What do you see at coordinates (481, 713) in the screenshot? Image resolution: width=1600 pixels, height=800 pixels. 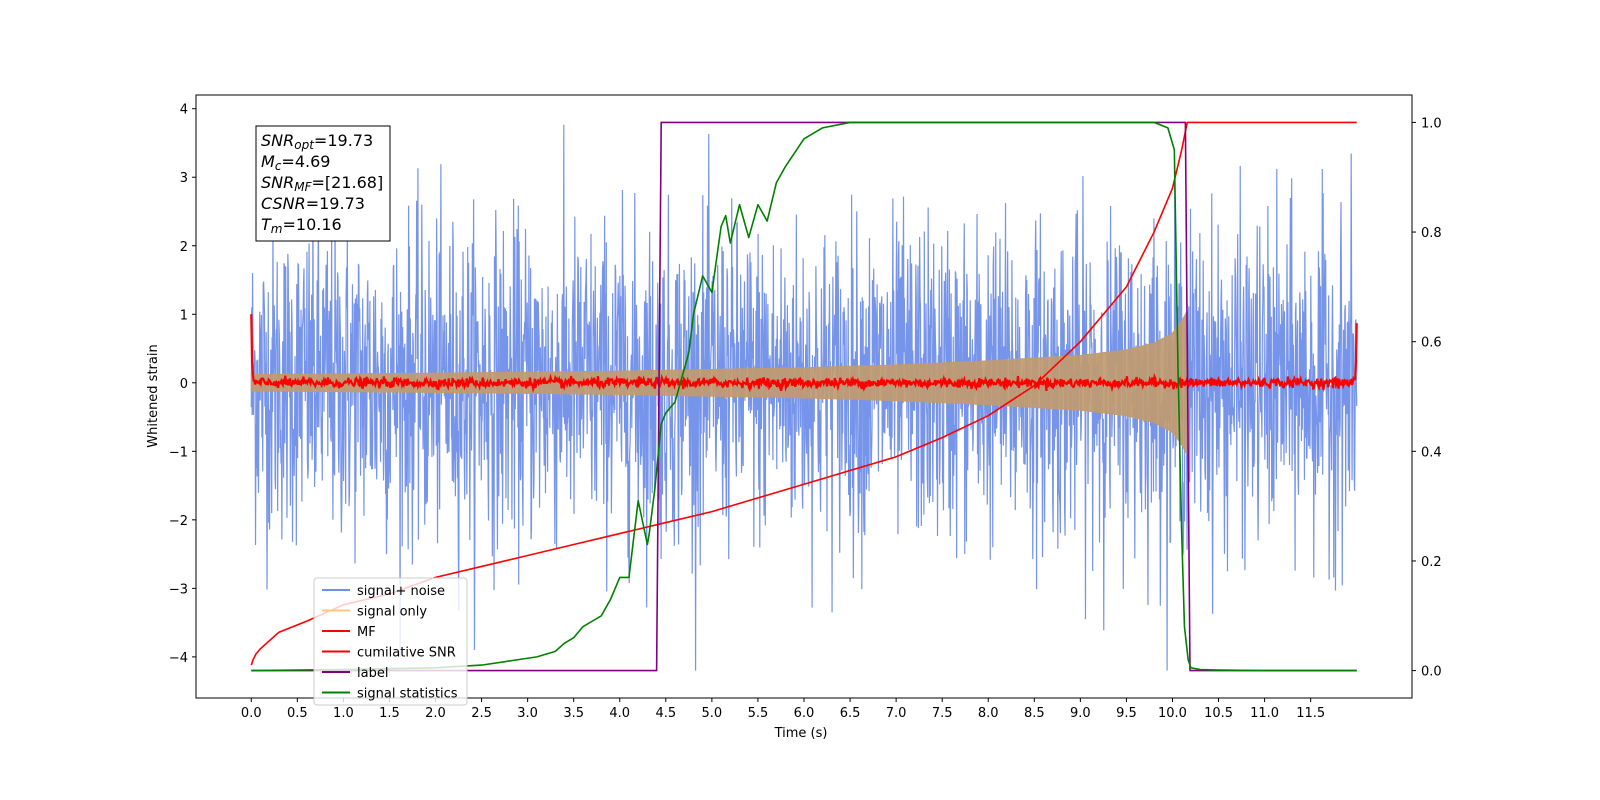 I see `x-tick-label: 2.5` at bounding box center [481, 713].